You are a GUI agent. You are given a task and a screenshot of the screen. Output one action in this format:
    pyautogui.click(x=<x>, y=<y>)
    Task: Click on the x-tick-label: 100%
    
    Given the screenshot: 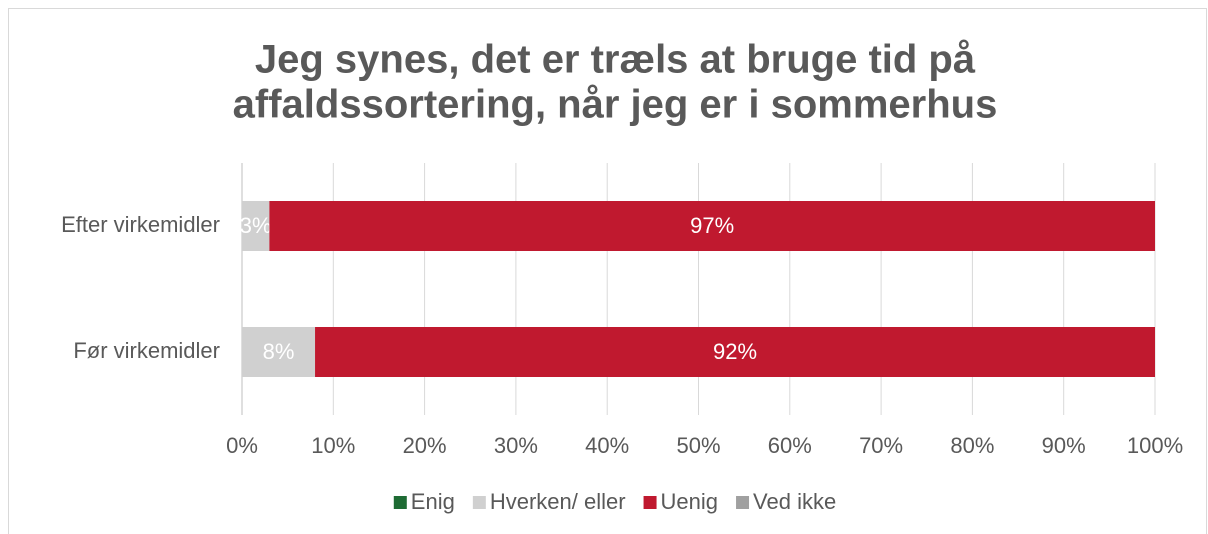 What is the action you would take?
    pyautogui.click(x=1155, y=445)
    